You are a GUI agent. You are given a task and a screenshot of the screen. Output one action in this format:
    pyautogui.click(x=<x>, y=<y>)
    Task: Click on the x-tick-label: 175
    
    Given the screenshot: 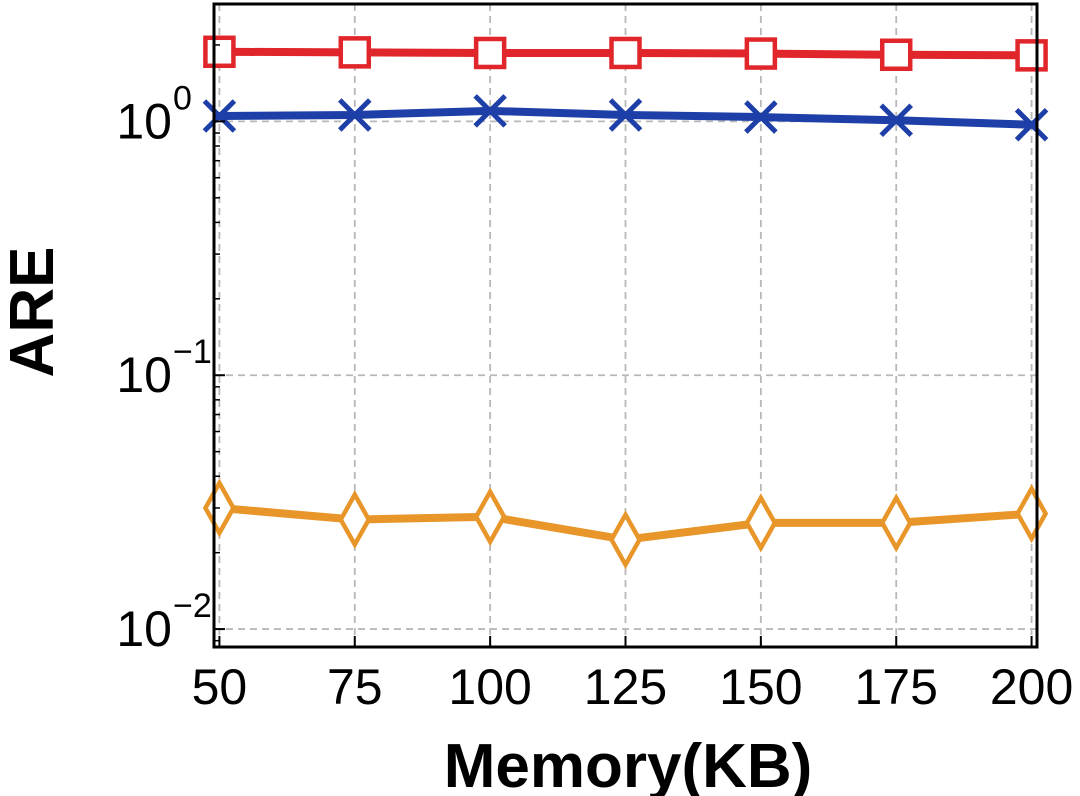 What is the action you would take?
    pyautogui.click(x=896, y=687)
    